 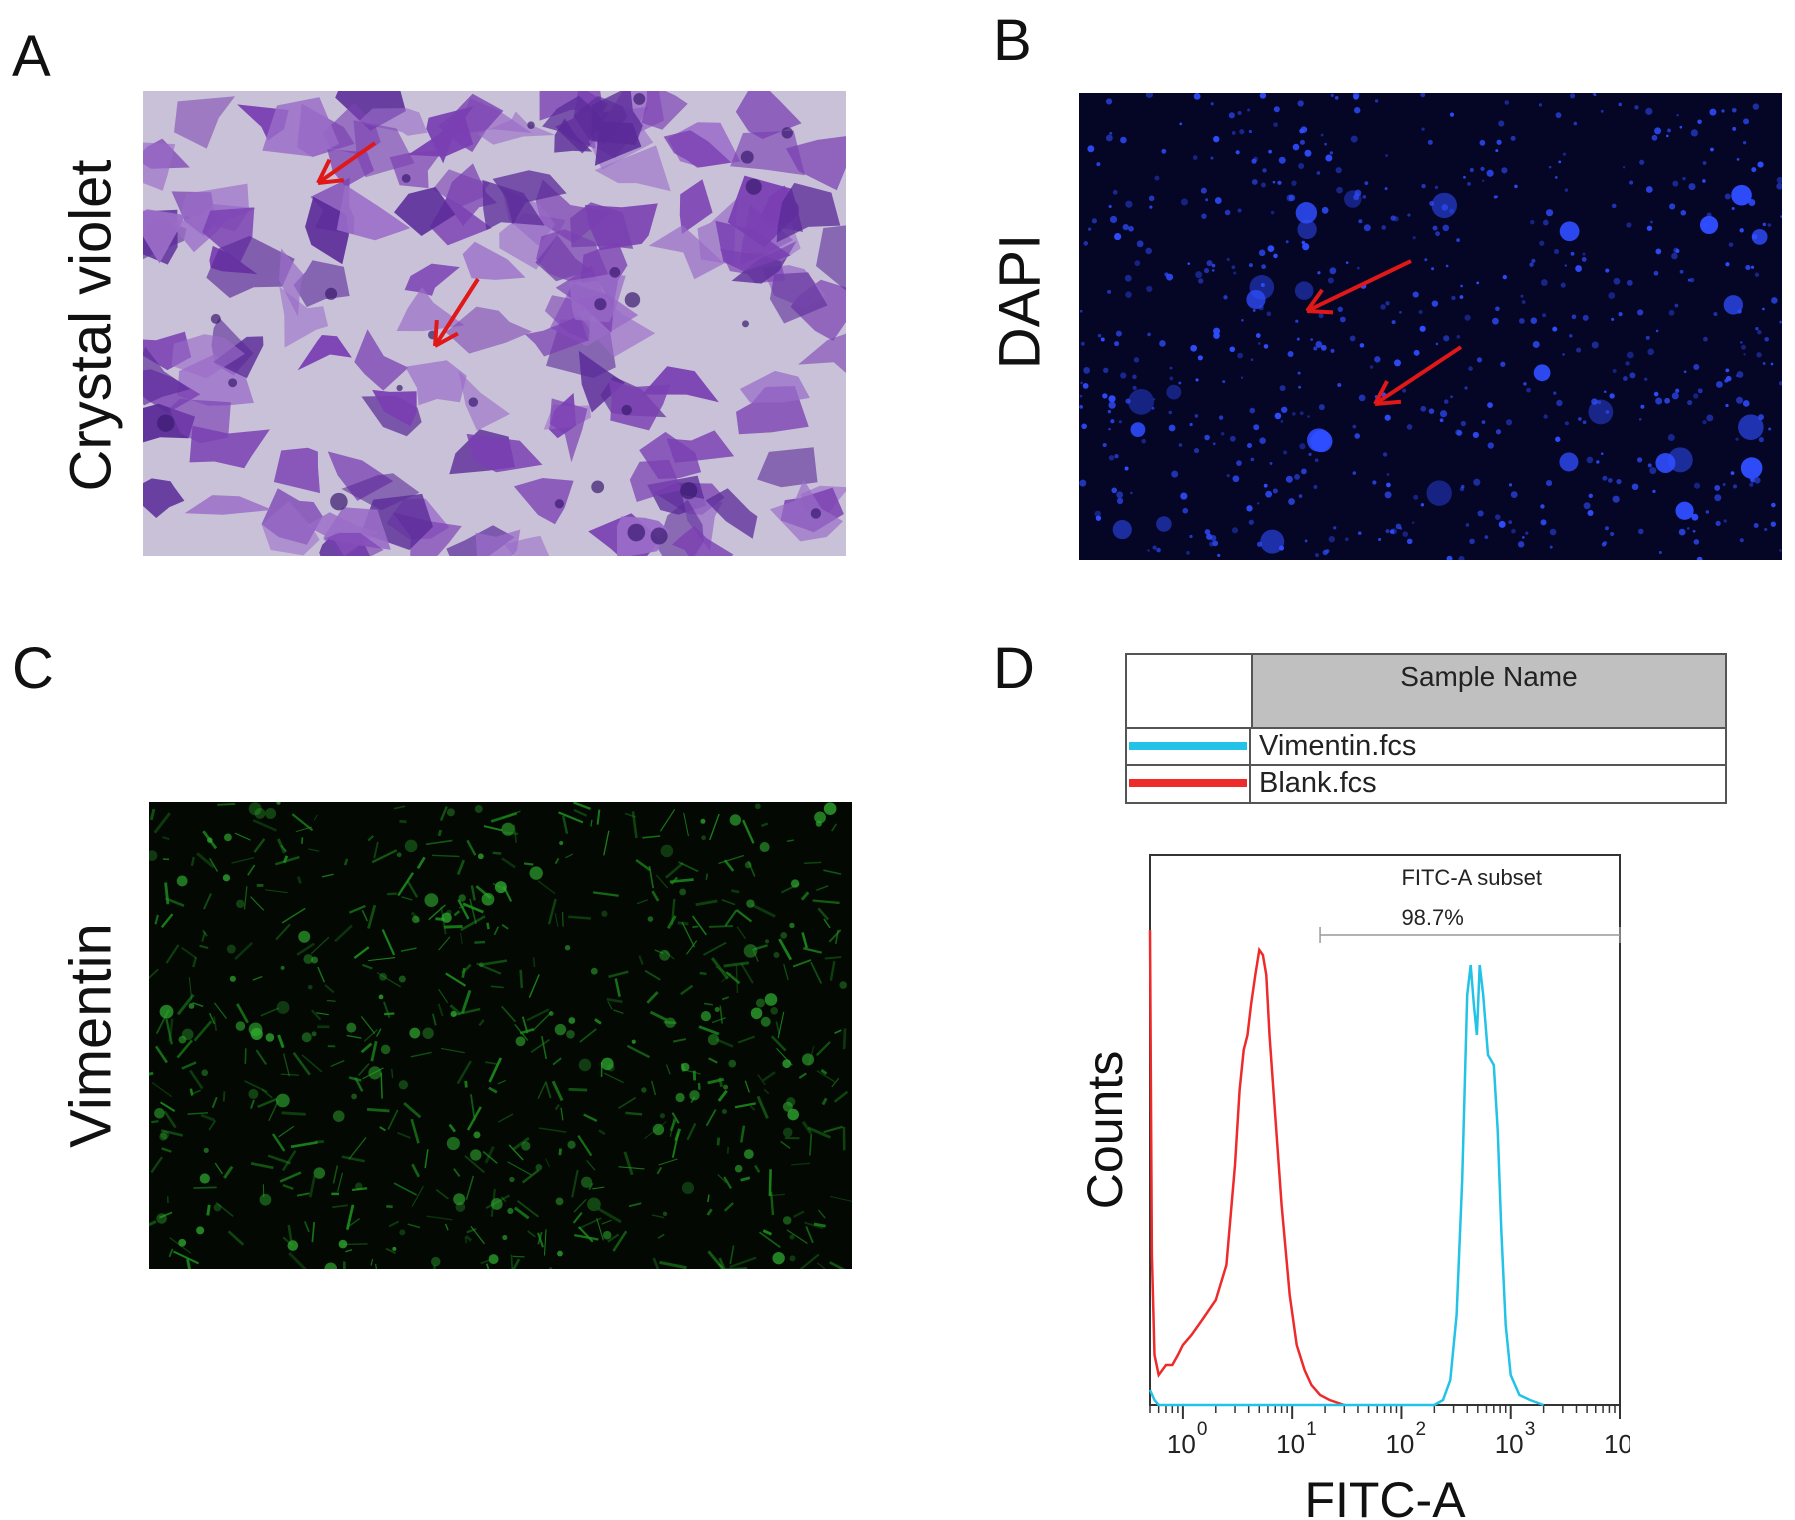 What do you see at coordinates (1188, 746) in the screenshot?
I see `legend-swatch-vimentin` at bounding box center [1188, 746].